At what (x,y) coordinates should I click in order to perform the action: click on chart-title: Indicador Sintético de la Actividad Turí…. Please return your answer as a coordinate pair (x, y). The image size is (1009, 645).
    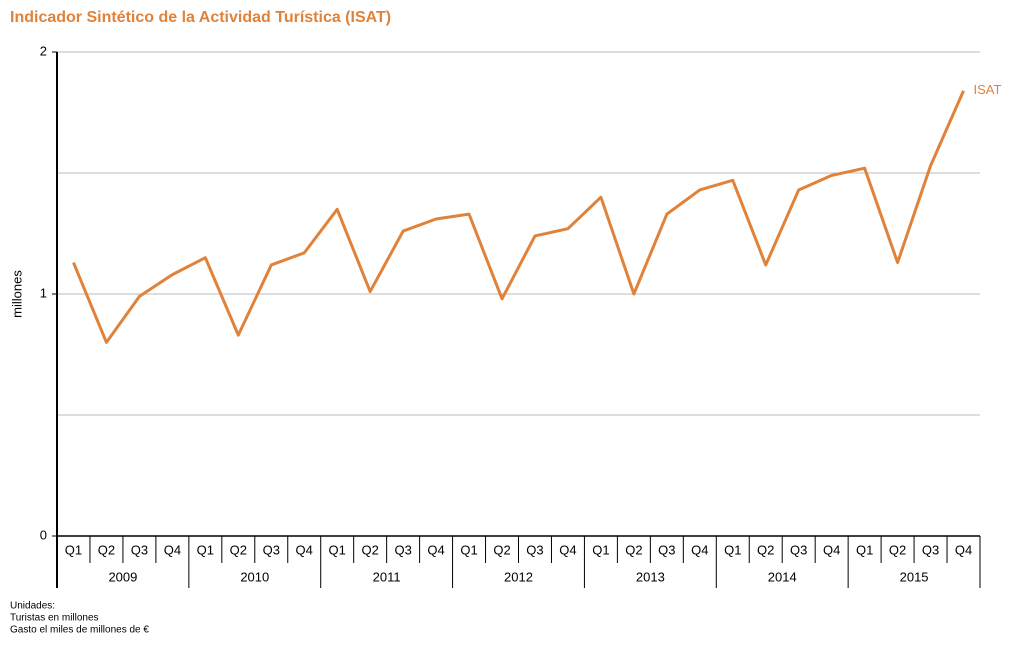
    Looking at the image, I should click on (200, 17).